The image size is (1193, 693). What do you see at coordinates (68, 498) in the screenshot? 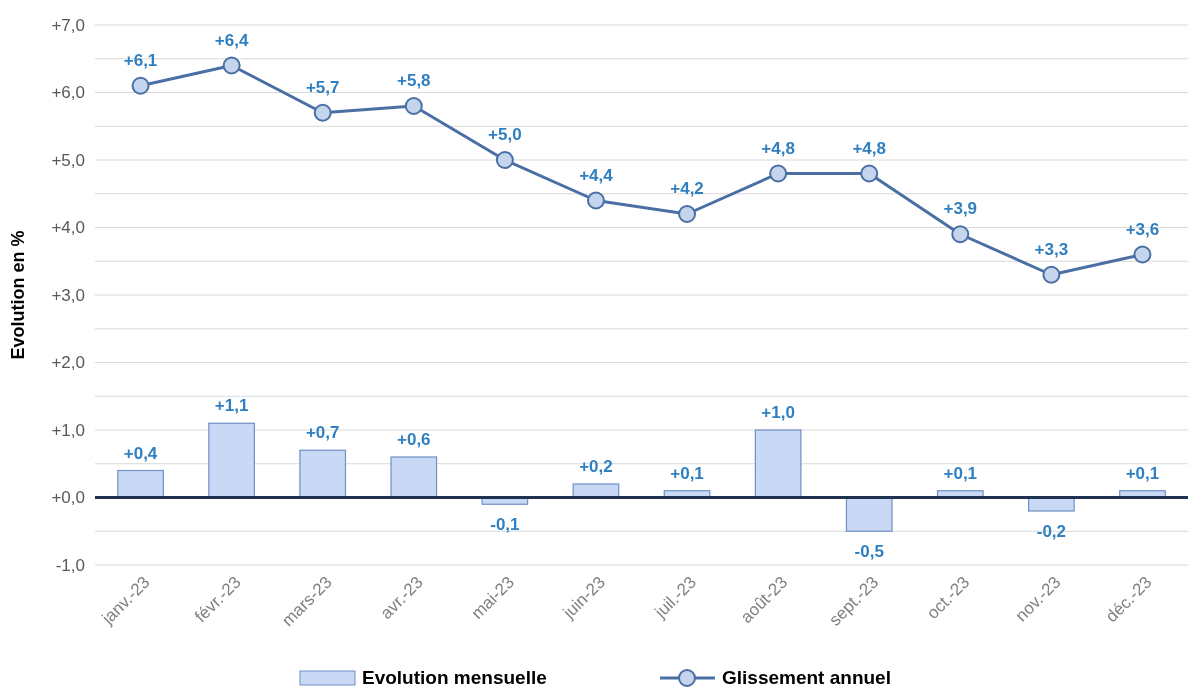
I see `y-tick-label: +0,0` at bounding box center [68, 498].